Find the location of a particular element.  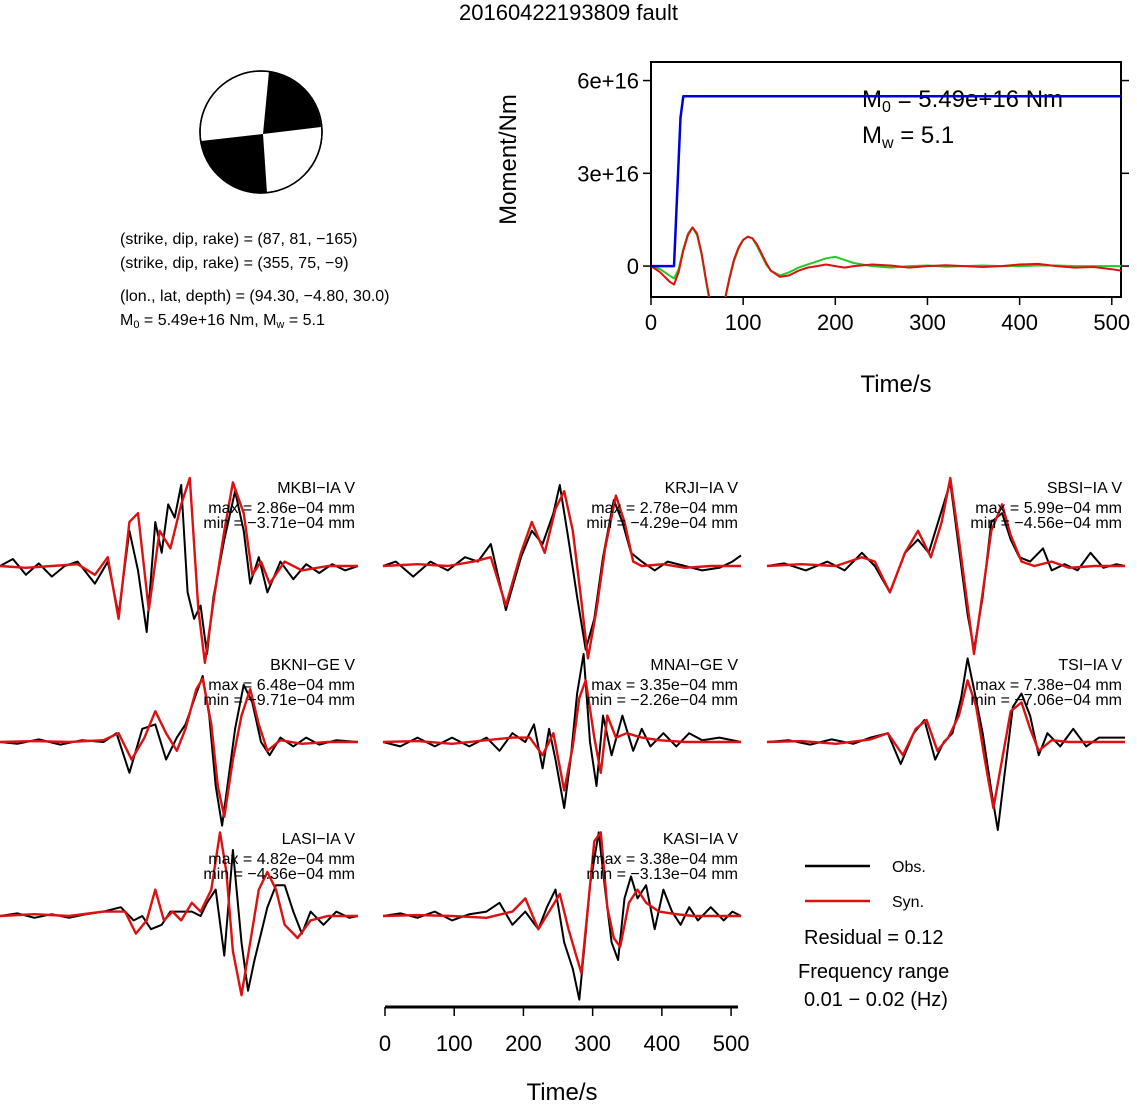

station-max: max = 5.99e−04 mm is located at coordinates (1048, 508).